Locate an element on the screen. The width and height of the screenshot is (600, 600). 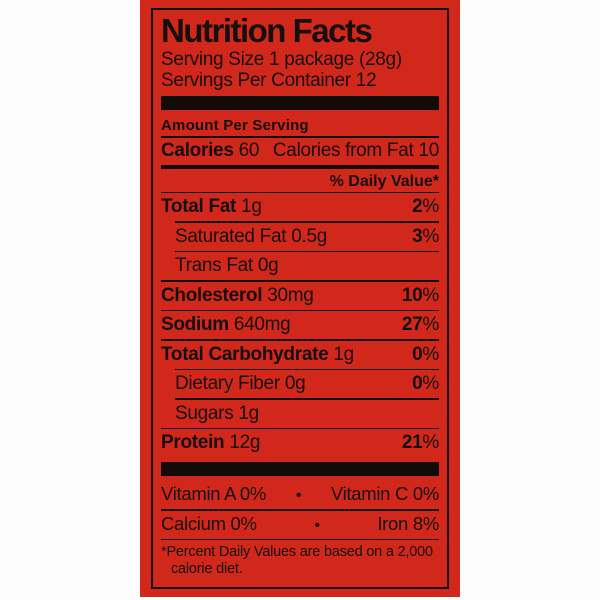
nutrient-name-amount: Sugars 1g is located at coordinates (217, 414).